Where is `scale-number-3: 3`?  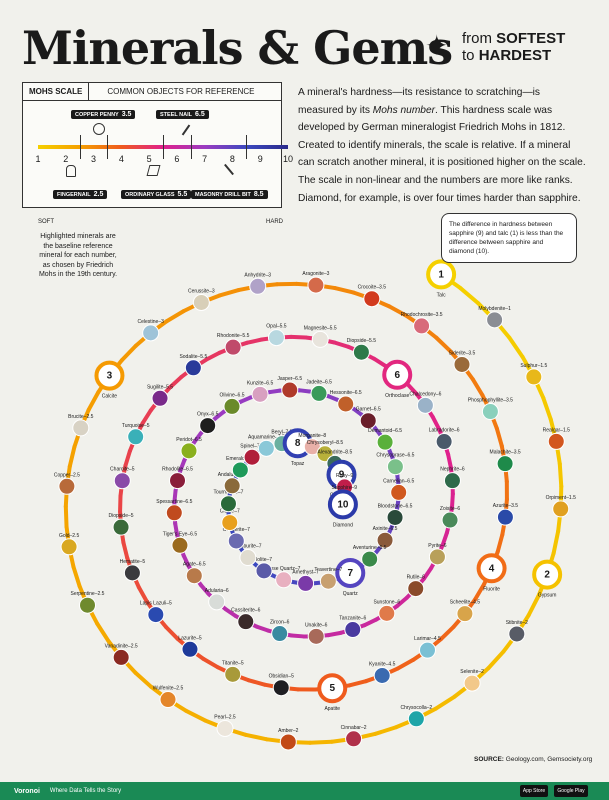
scale-number-3: 3 is located at coordinates (94, 159).